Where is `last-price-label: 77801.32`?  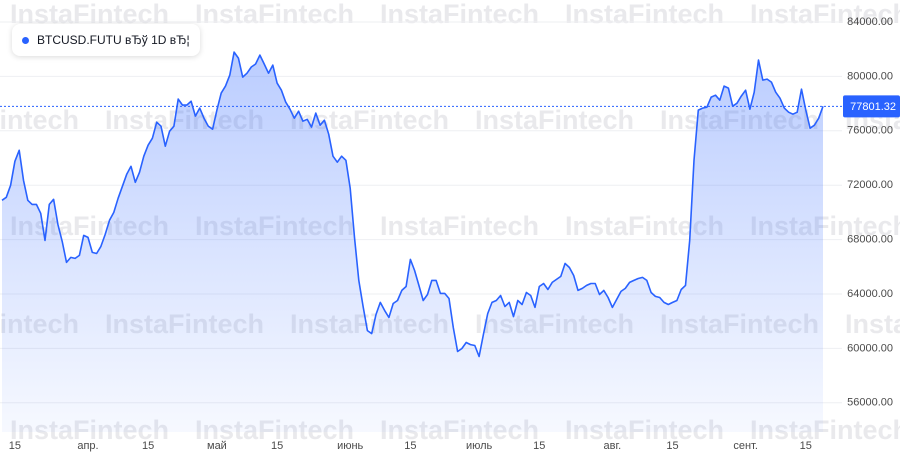
last-price-label: 77801.32 is located at coordinates (873, 107).